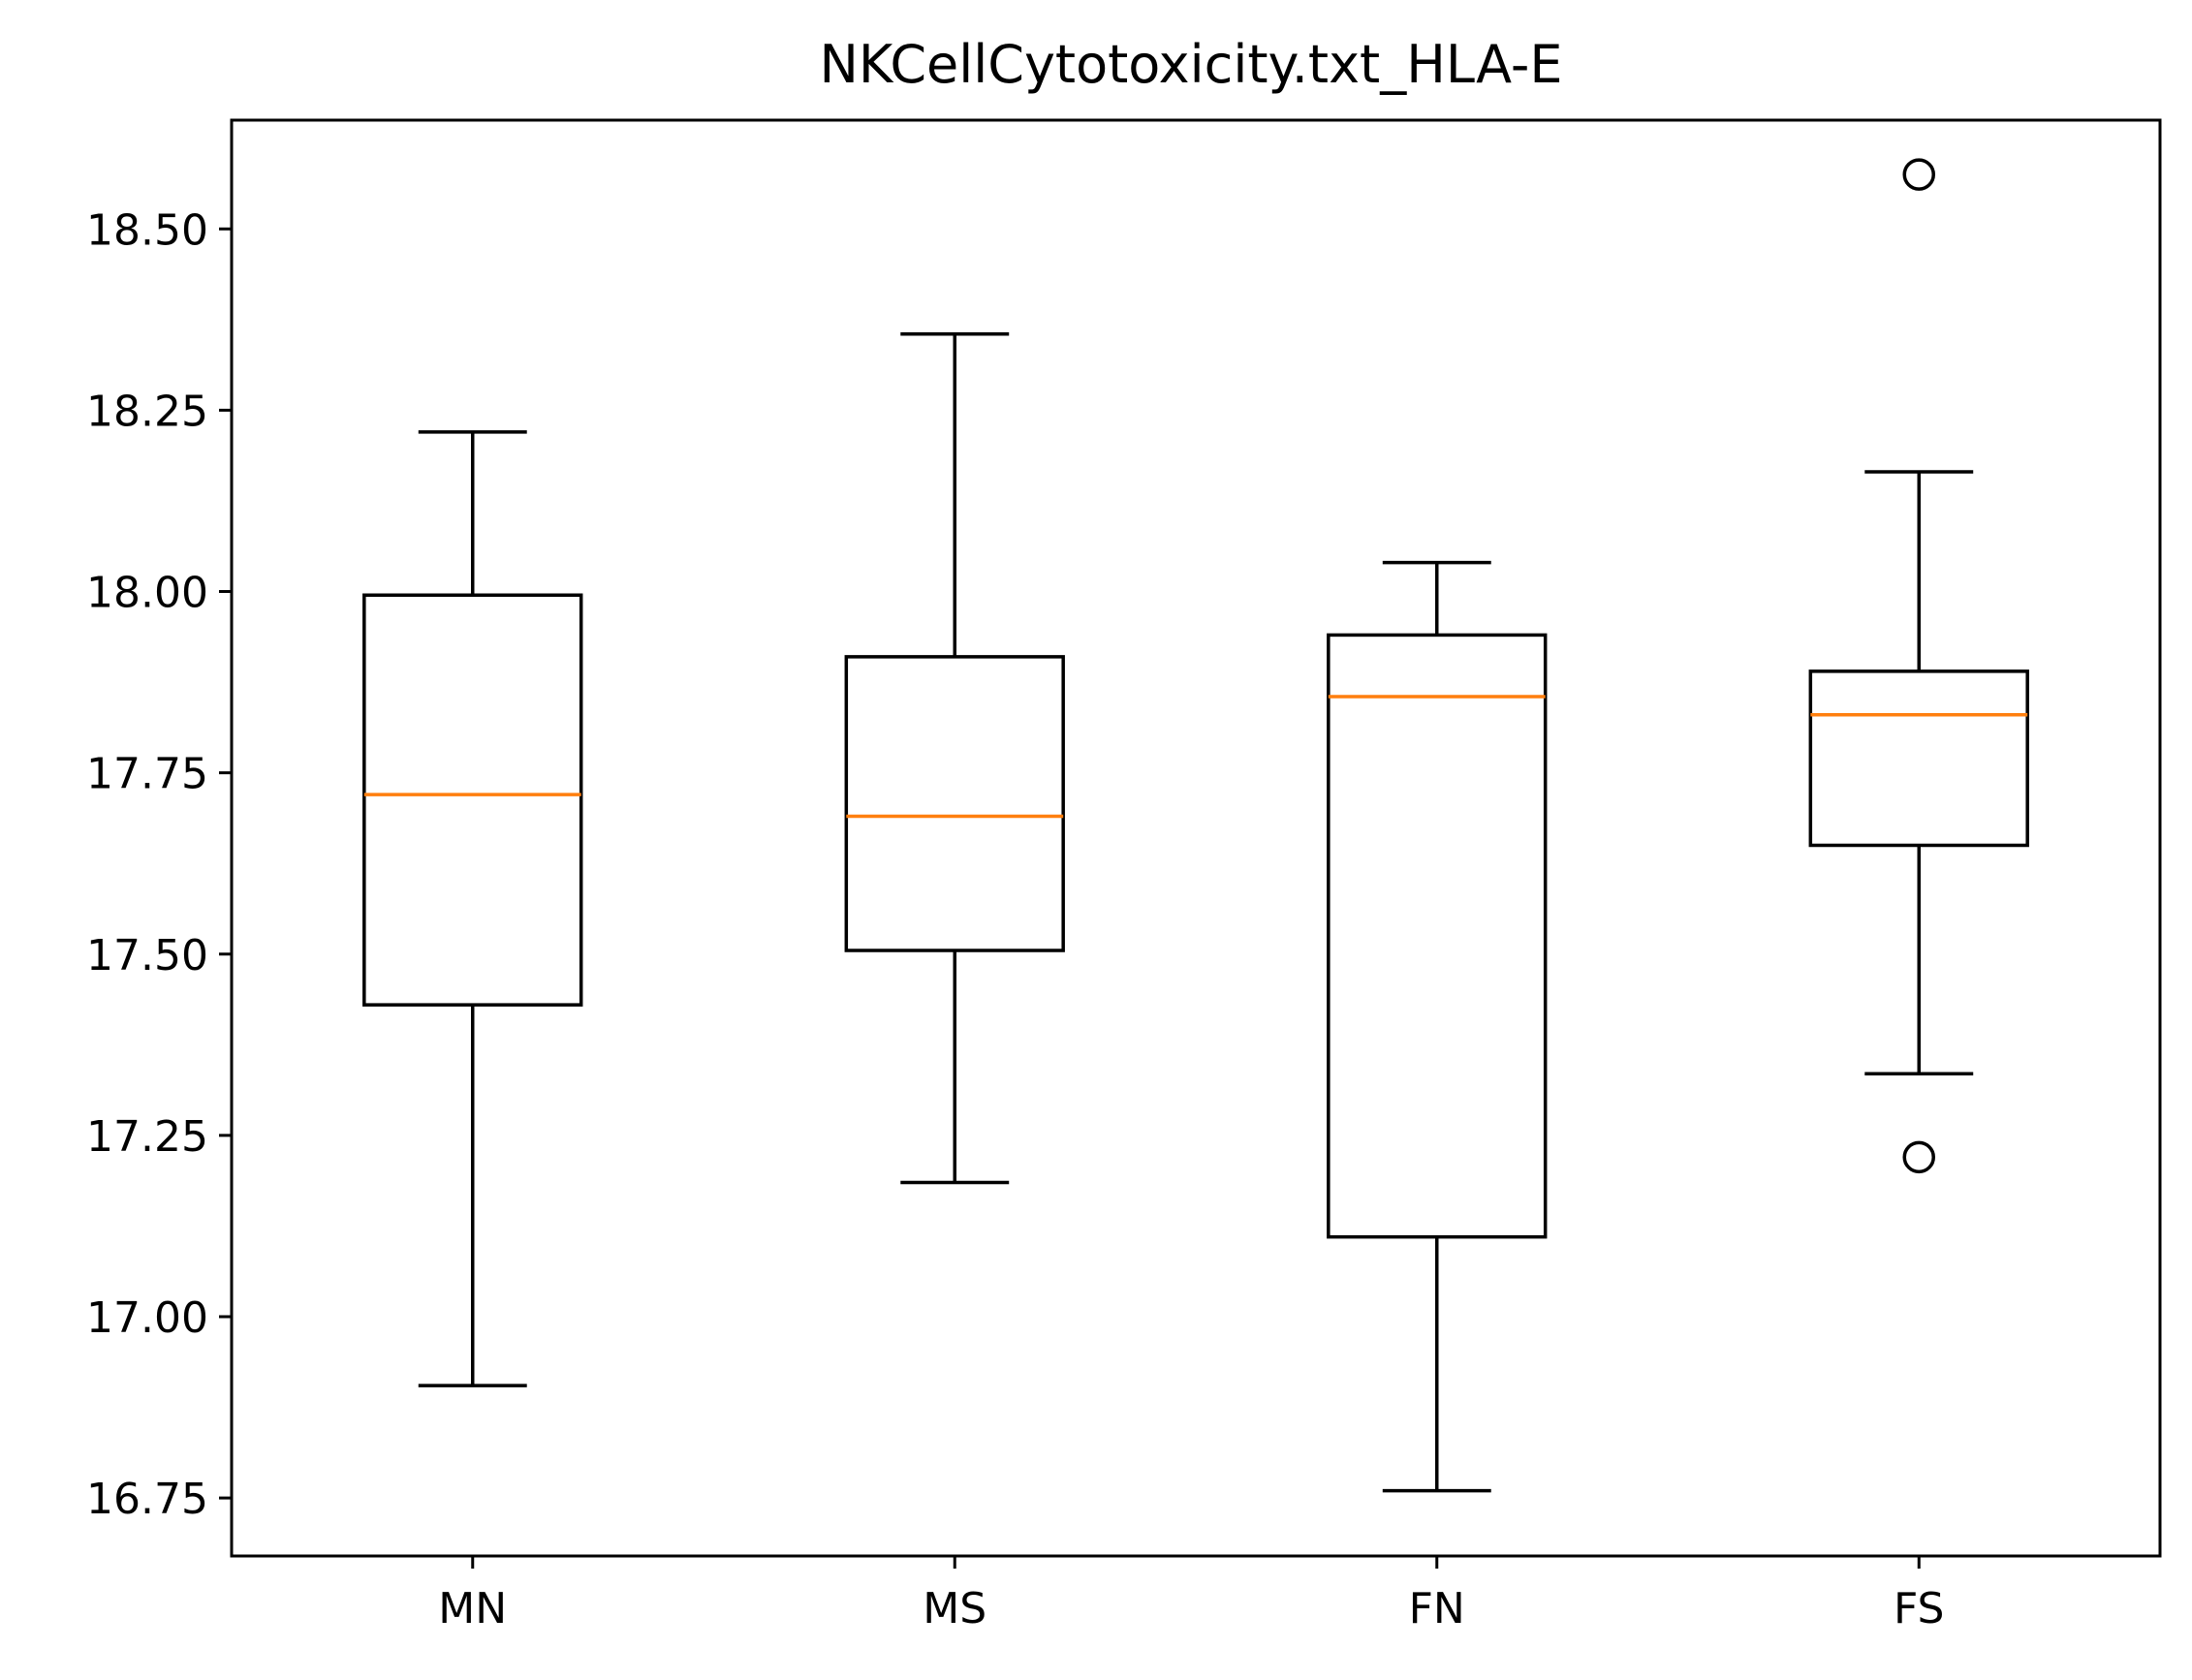 The height and width of the screenshot is (1680, 2192). I want to click on y-tick-label: 18.25, so click(147, 412).